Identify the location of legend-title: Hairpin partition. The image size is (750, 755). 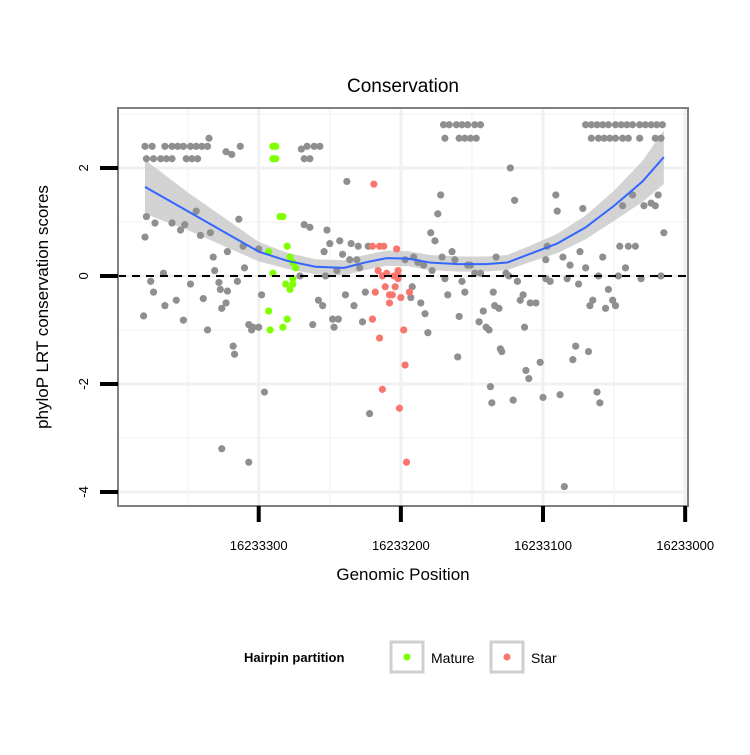
(294, 657).